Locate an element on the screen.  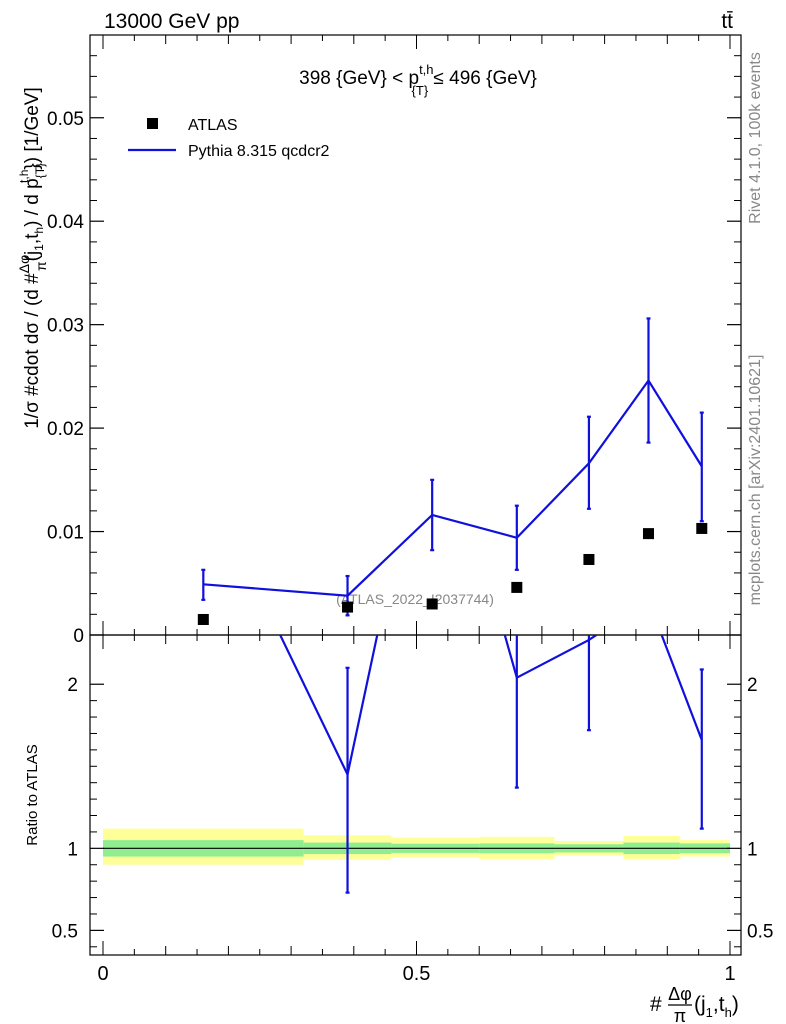
ylabel-c-sub: h is located at coordinates (39, 230).